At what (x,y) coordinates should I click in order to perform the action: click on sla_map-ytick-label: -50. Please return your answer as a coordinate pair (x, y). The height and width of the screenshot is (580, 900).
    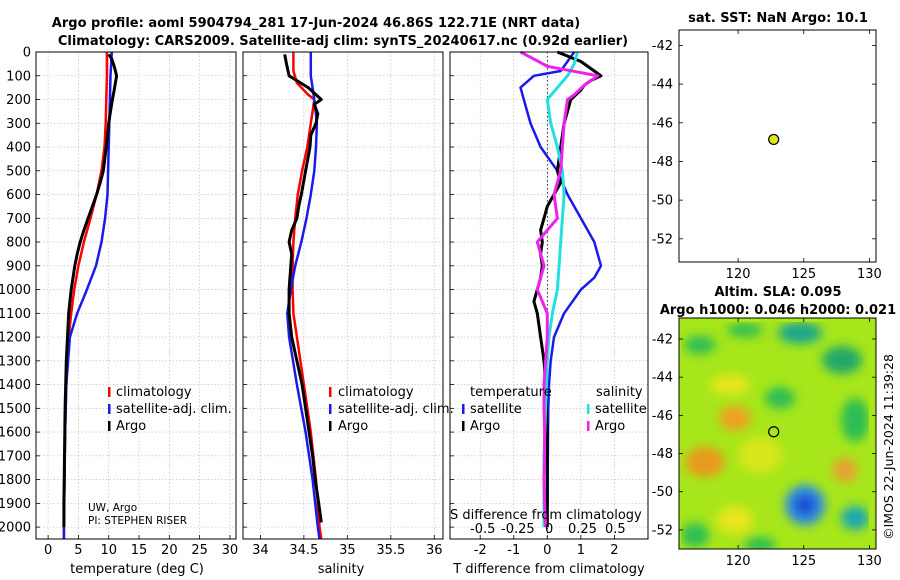
    Looking at the image, I should click on (662, 492).